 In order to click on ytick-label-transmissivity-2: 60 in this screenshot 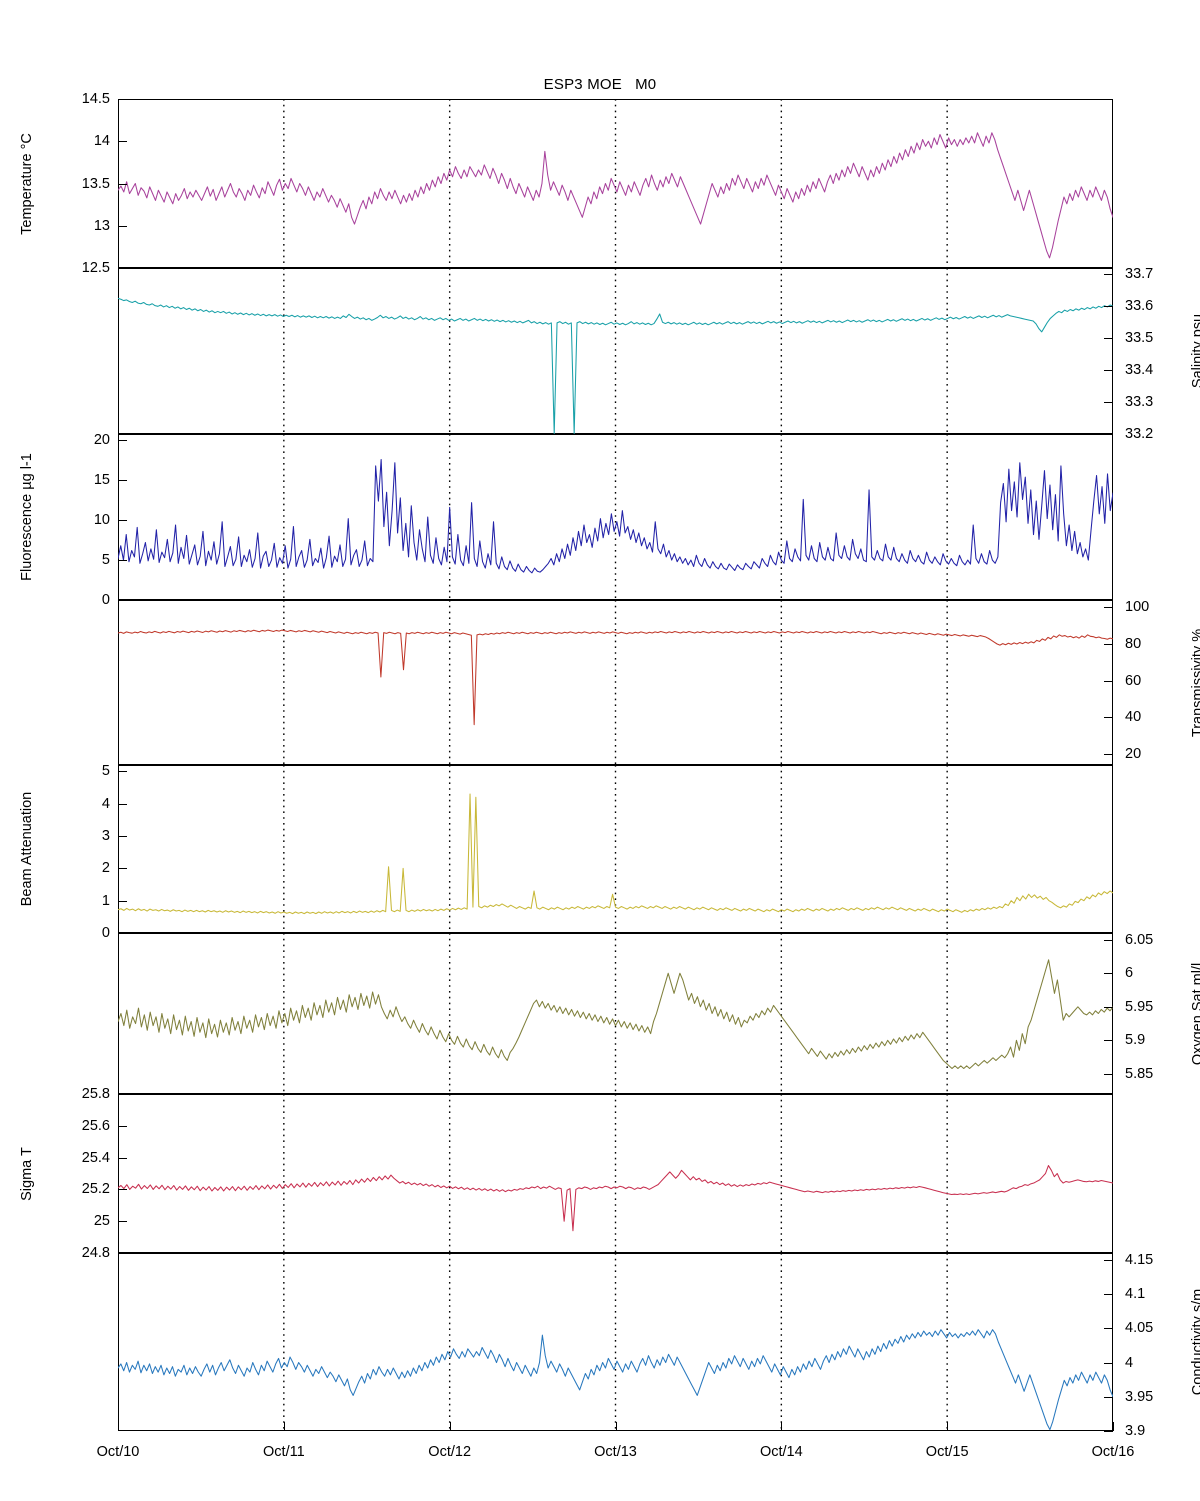, I will do `click(1133, 680)`.